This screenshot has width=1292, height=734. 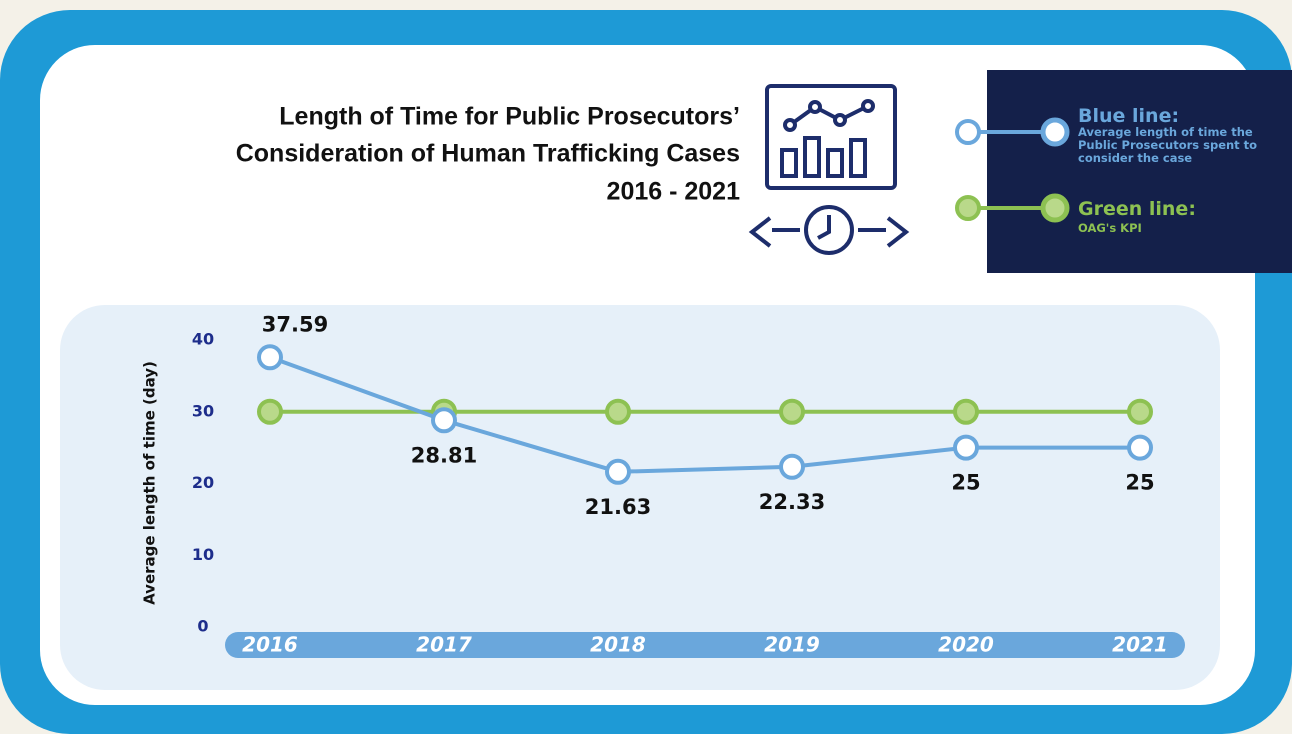 I want to click on y-tick-label: 40, so click(x=203, y=339).